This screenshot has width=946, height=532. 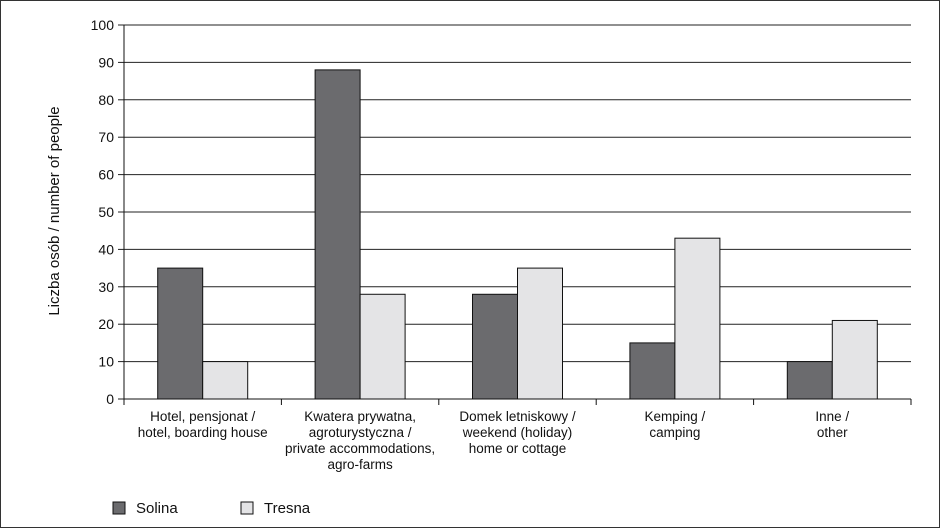 I want to click on y-tick-label: 30, so click(x=106, y=287).